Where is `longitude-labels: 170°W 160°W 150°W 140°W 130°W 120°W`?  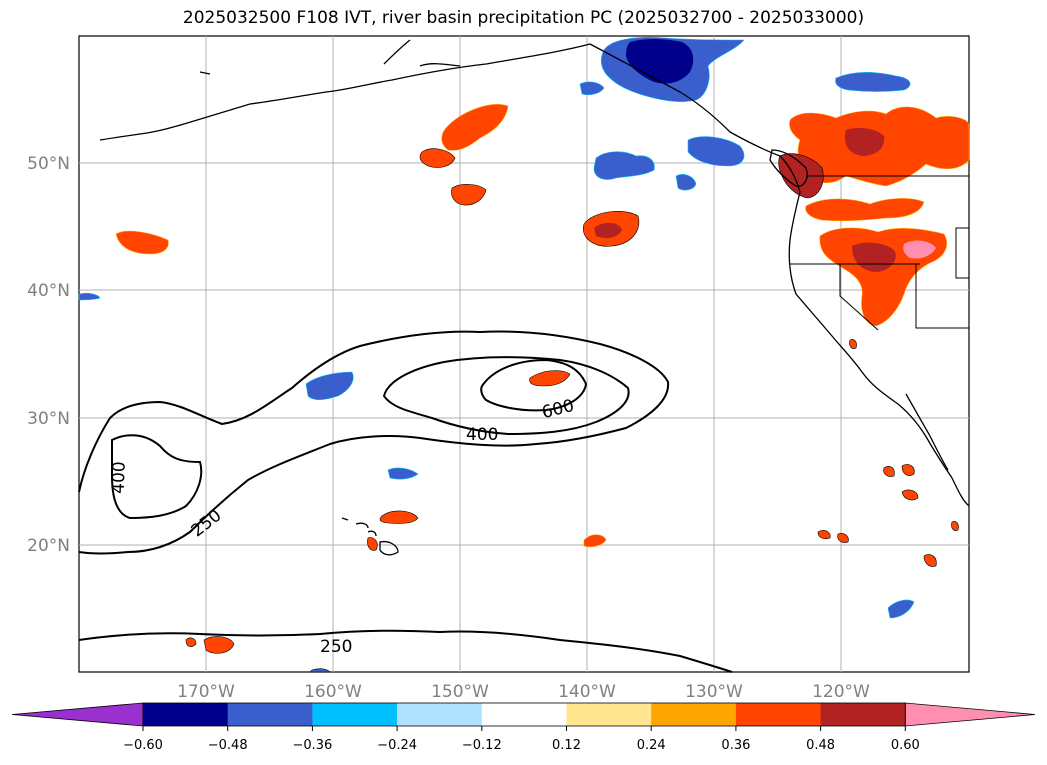 longitude-labels: 170°W 160°W 150°W 140°W 130°W 120°W is located at coordinates (523, 692).